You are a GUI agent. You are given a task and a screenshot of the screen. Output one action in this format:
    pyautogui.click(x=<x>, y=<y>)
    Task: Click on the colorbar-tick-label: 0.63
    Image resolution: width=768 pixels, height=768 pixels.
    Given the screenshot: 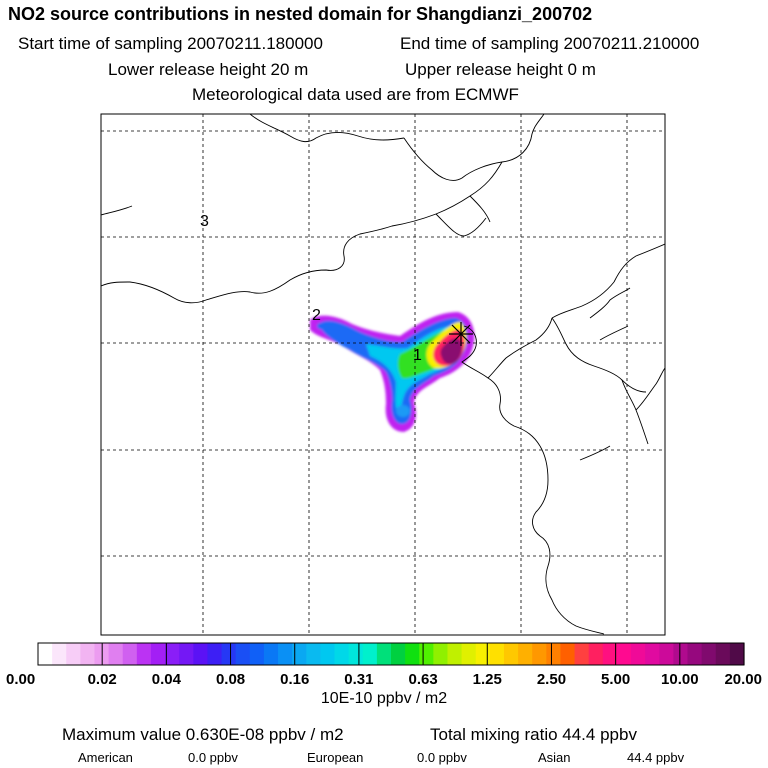 What is the action you would take?
    pyautogui.click(x=422, y=679)
    